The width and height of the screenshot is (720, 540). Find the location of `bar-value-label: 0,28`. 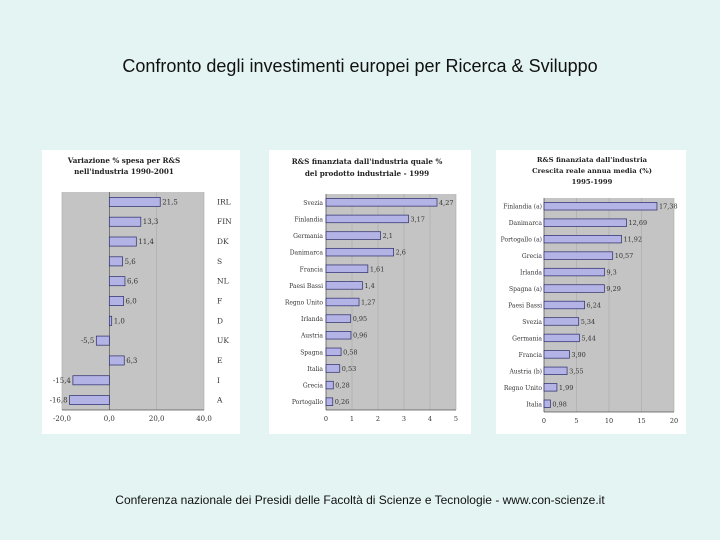

bar-value-label: 0,28 is located at coordinates (342, 386).